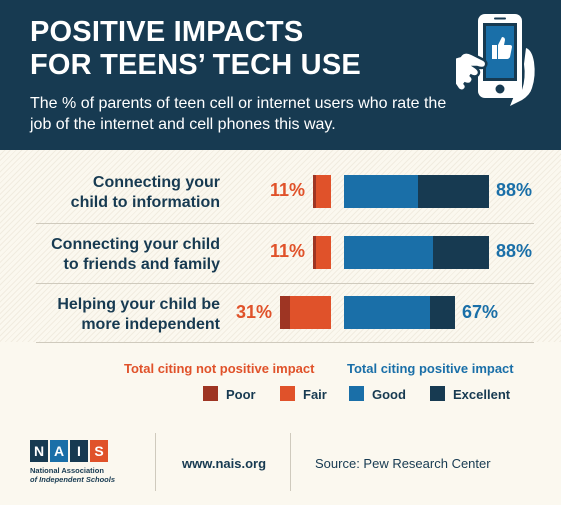 This screenshot has width=561, height=505. I want to click on logo-letter-i: I, so click(79, 451).